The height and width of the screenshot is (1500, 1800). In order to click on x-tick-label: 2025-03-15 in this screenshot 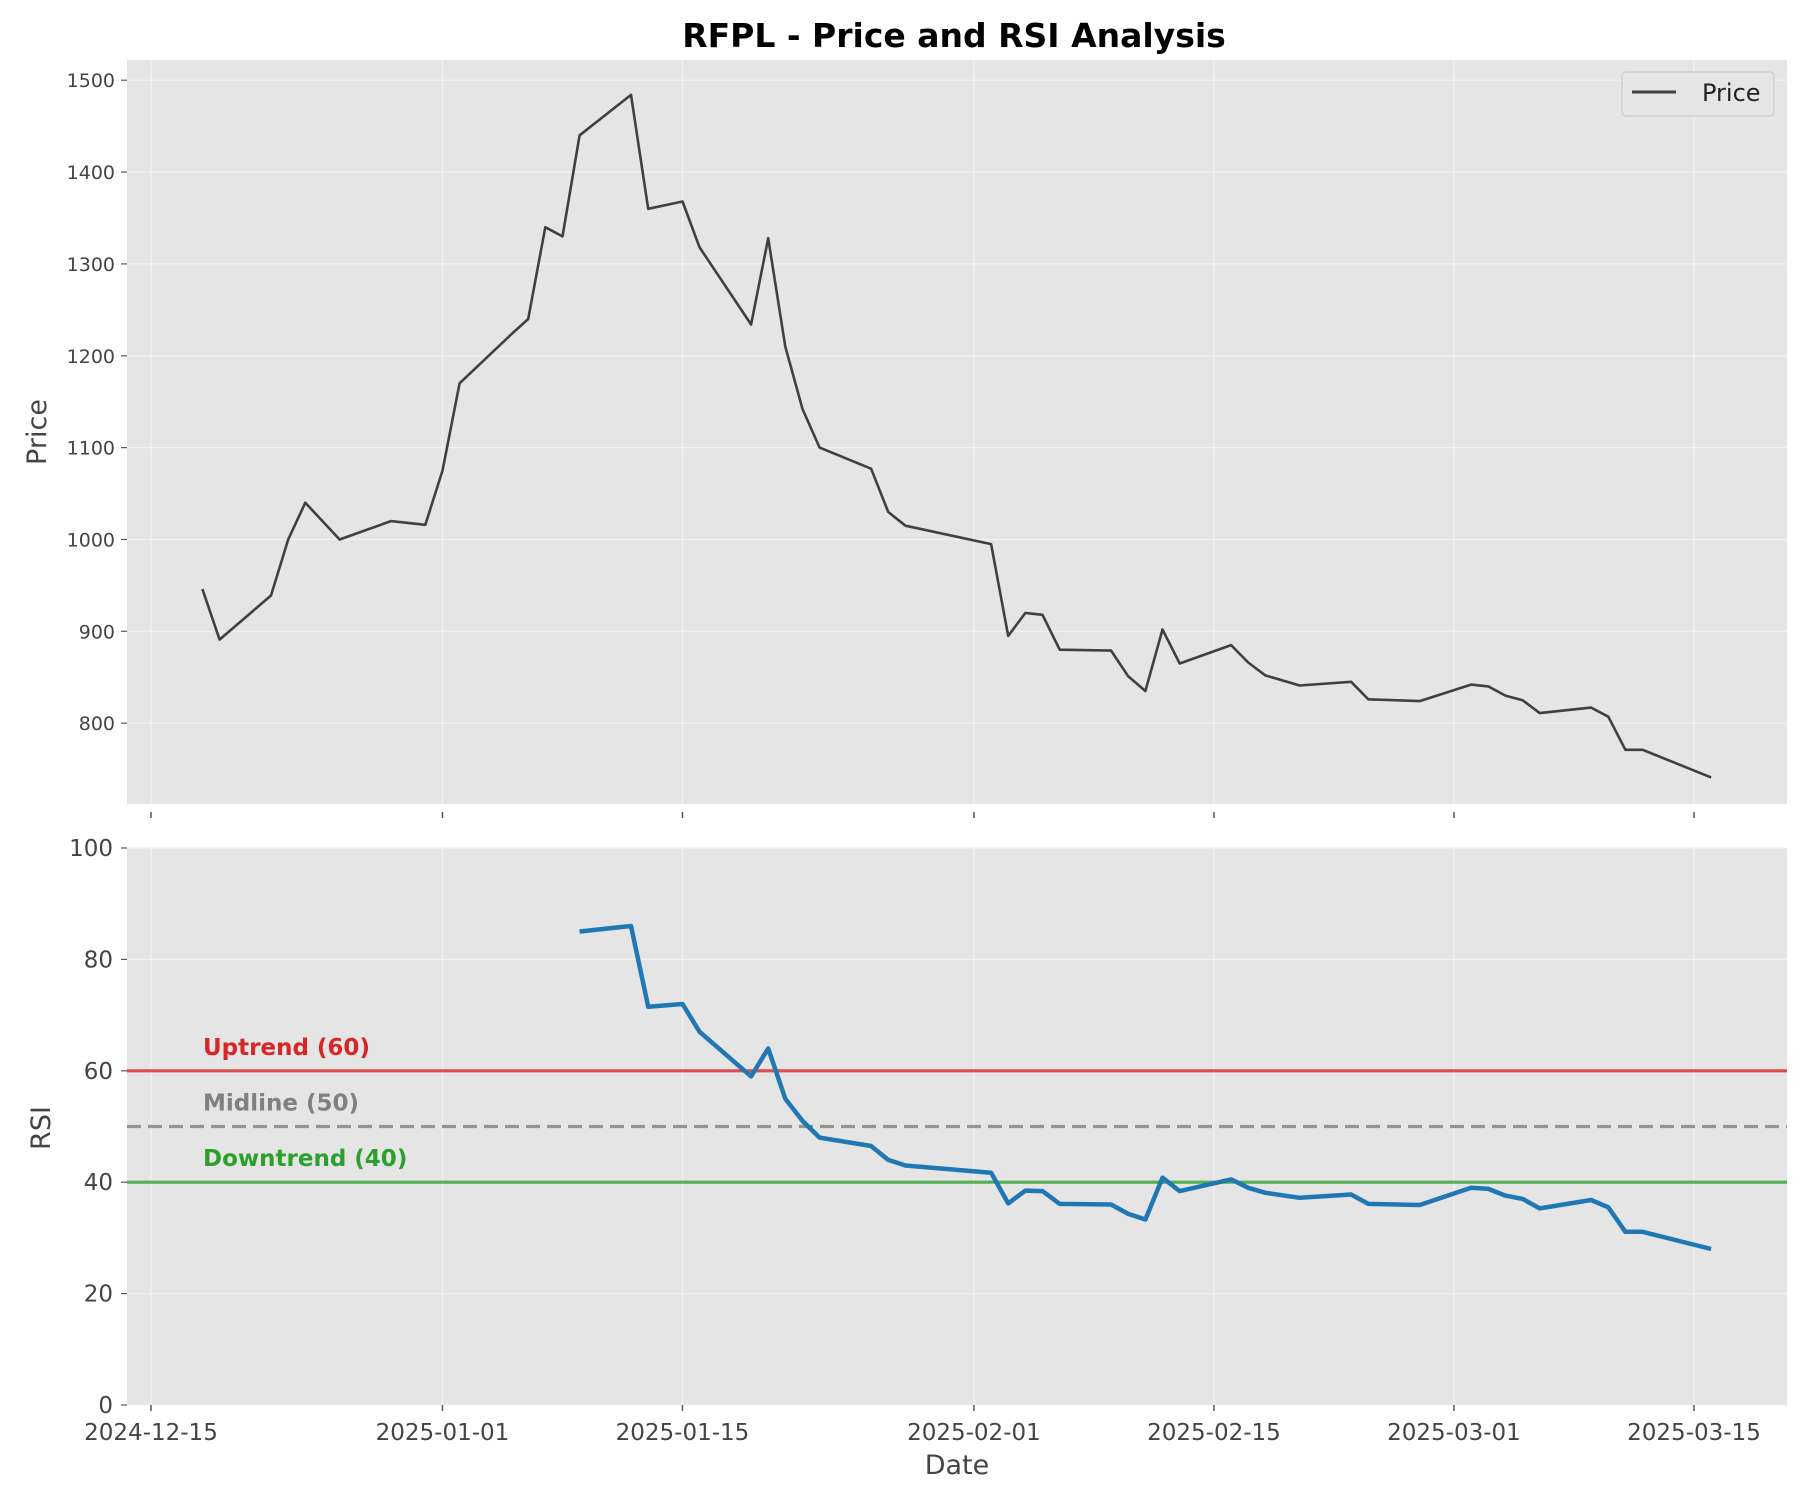, I will do `click(1694, 1433)`.